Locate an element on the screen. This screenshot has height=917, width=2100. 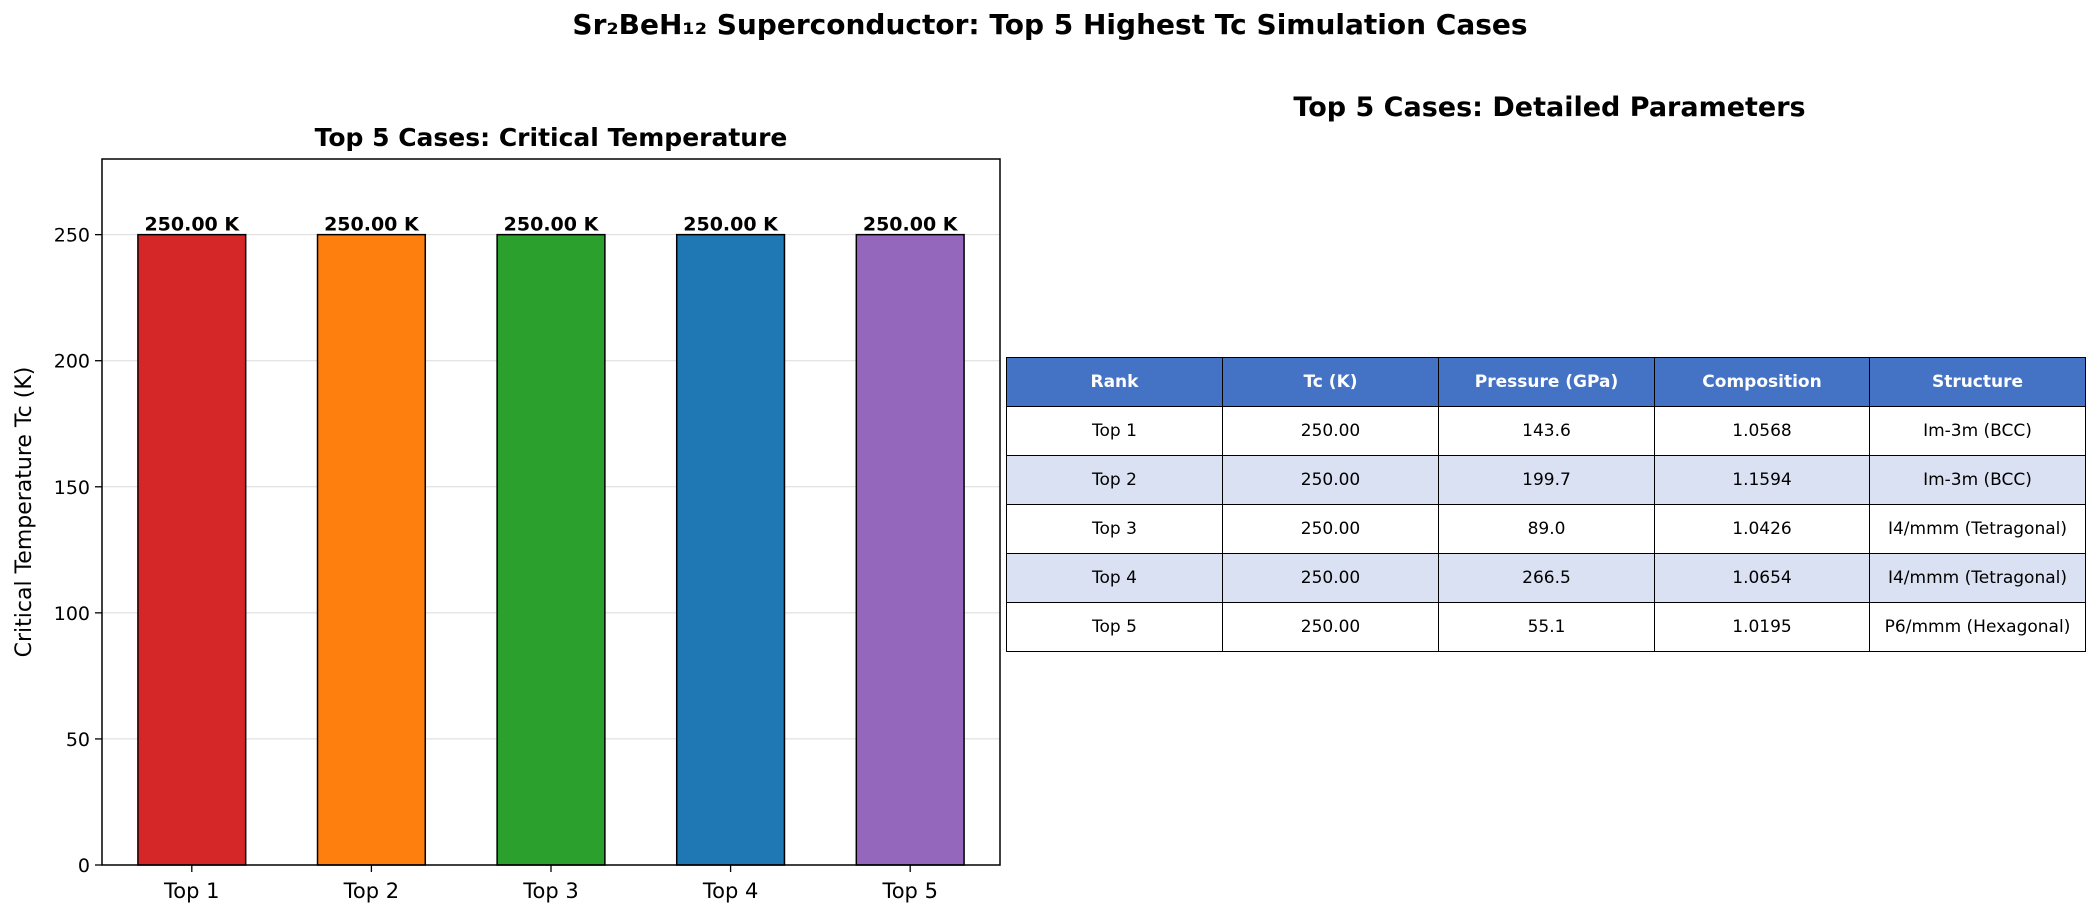
table-cell-pressure: 89.0 is located at coordinates (1546, 529).